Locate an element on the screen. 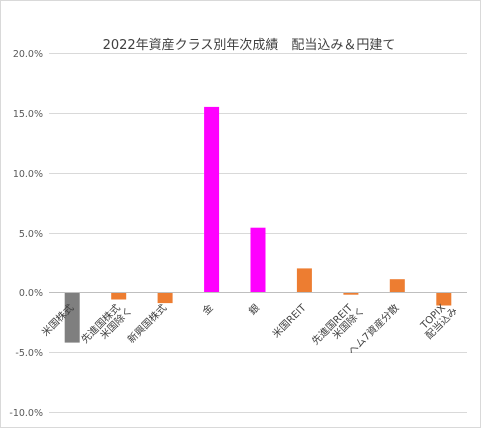 Image resolution: width=481 pixels, height=428 pixels. y-tick-label: -10.0% is located at coordinates (26, 413).